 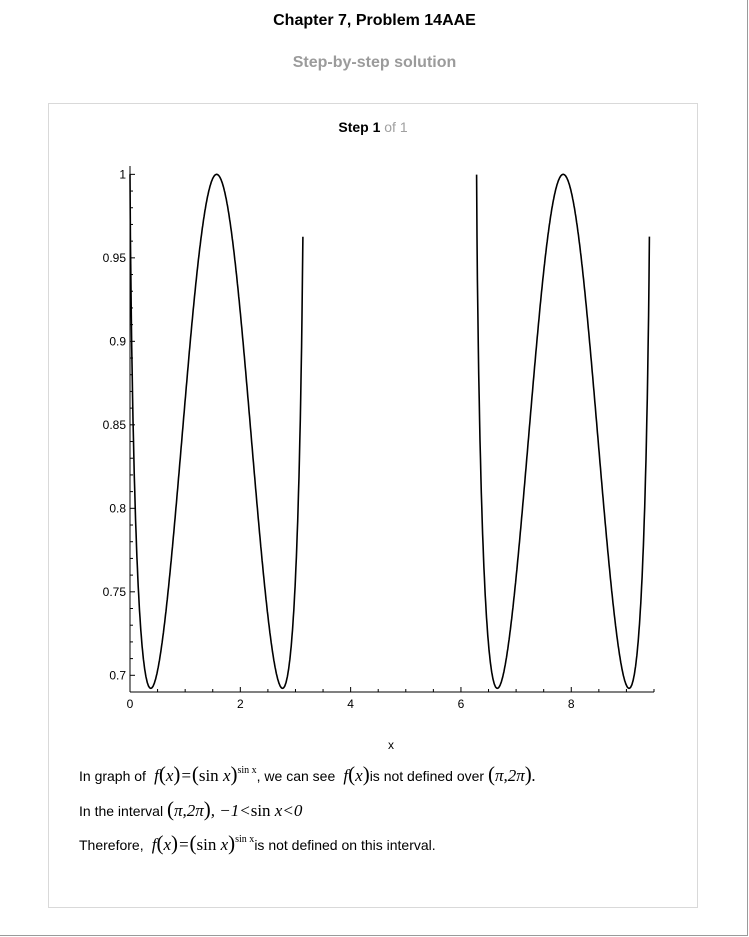 I want to click on y-tick-label: 0.75, so click(x=115, y=592).